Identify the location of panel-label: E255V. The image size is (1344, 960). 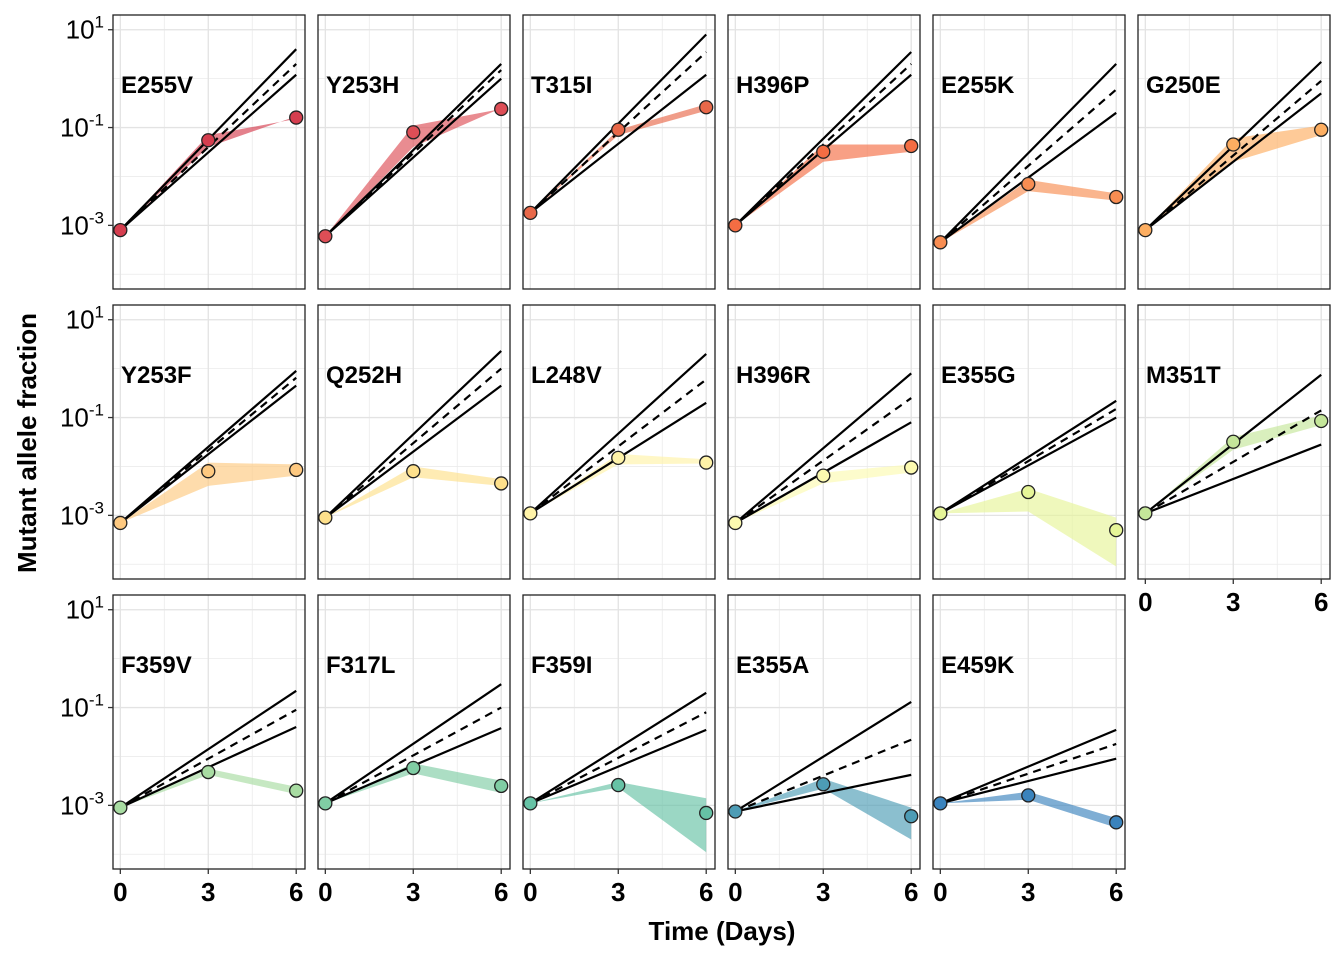
(157, 85).